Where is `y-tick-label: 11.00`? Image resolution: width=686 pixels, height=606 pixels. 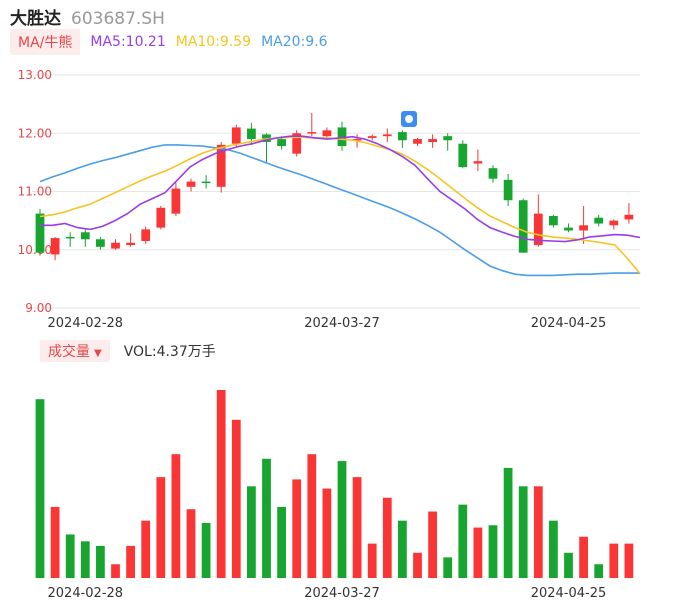 y-tick-label: 11.00 is located at coordinates (35, 192).